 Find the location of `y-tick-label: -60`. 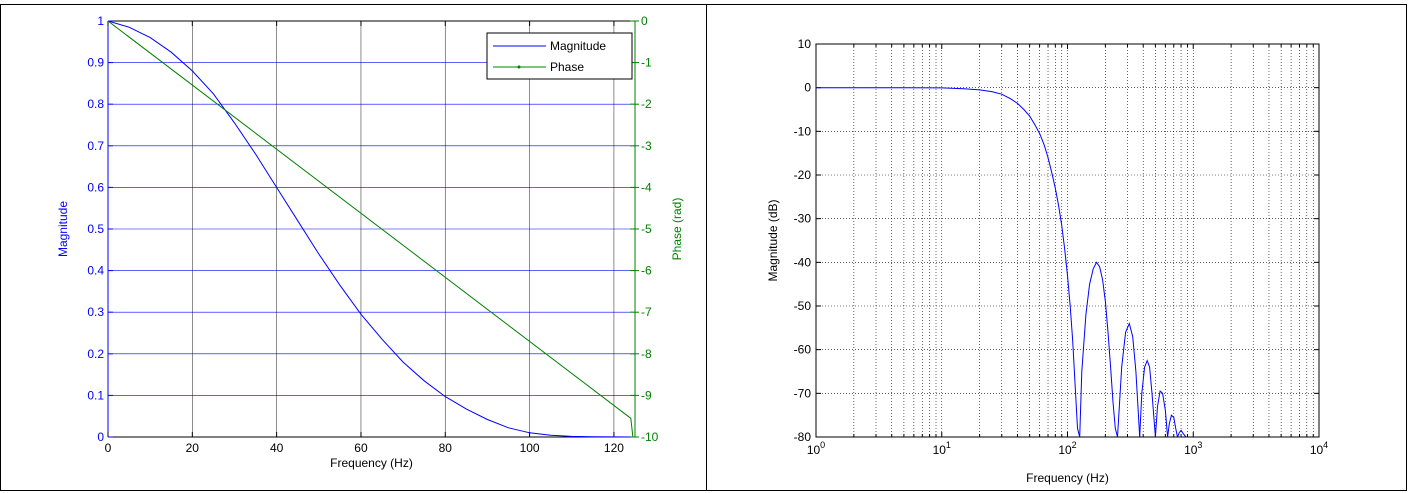

y-tick-label: -60 is located at coordinates (803, 350).